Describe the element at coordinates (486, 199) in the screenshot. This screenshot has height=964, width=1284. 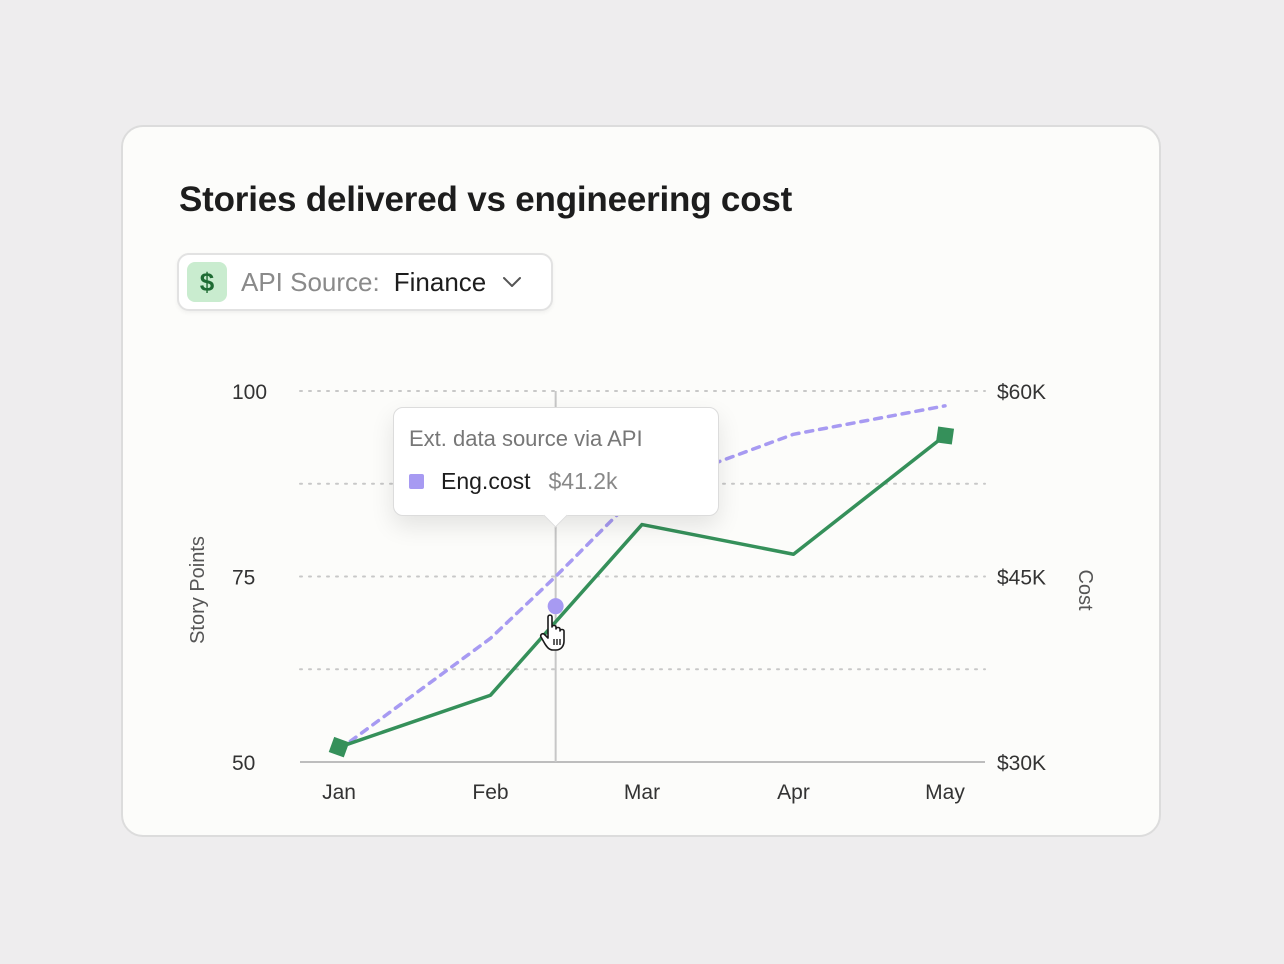
I see `chart-title: Stories delivered vs engineering cost` at that location.